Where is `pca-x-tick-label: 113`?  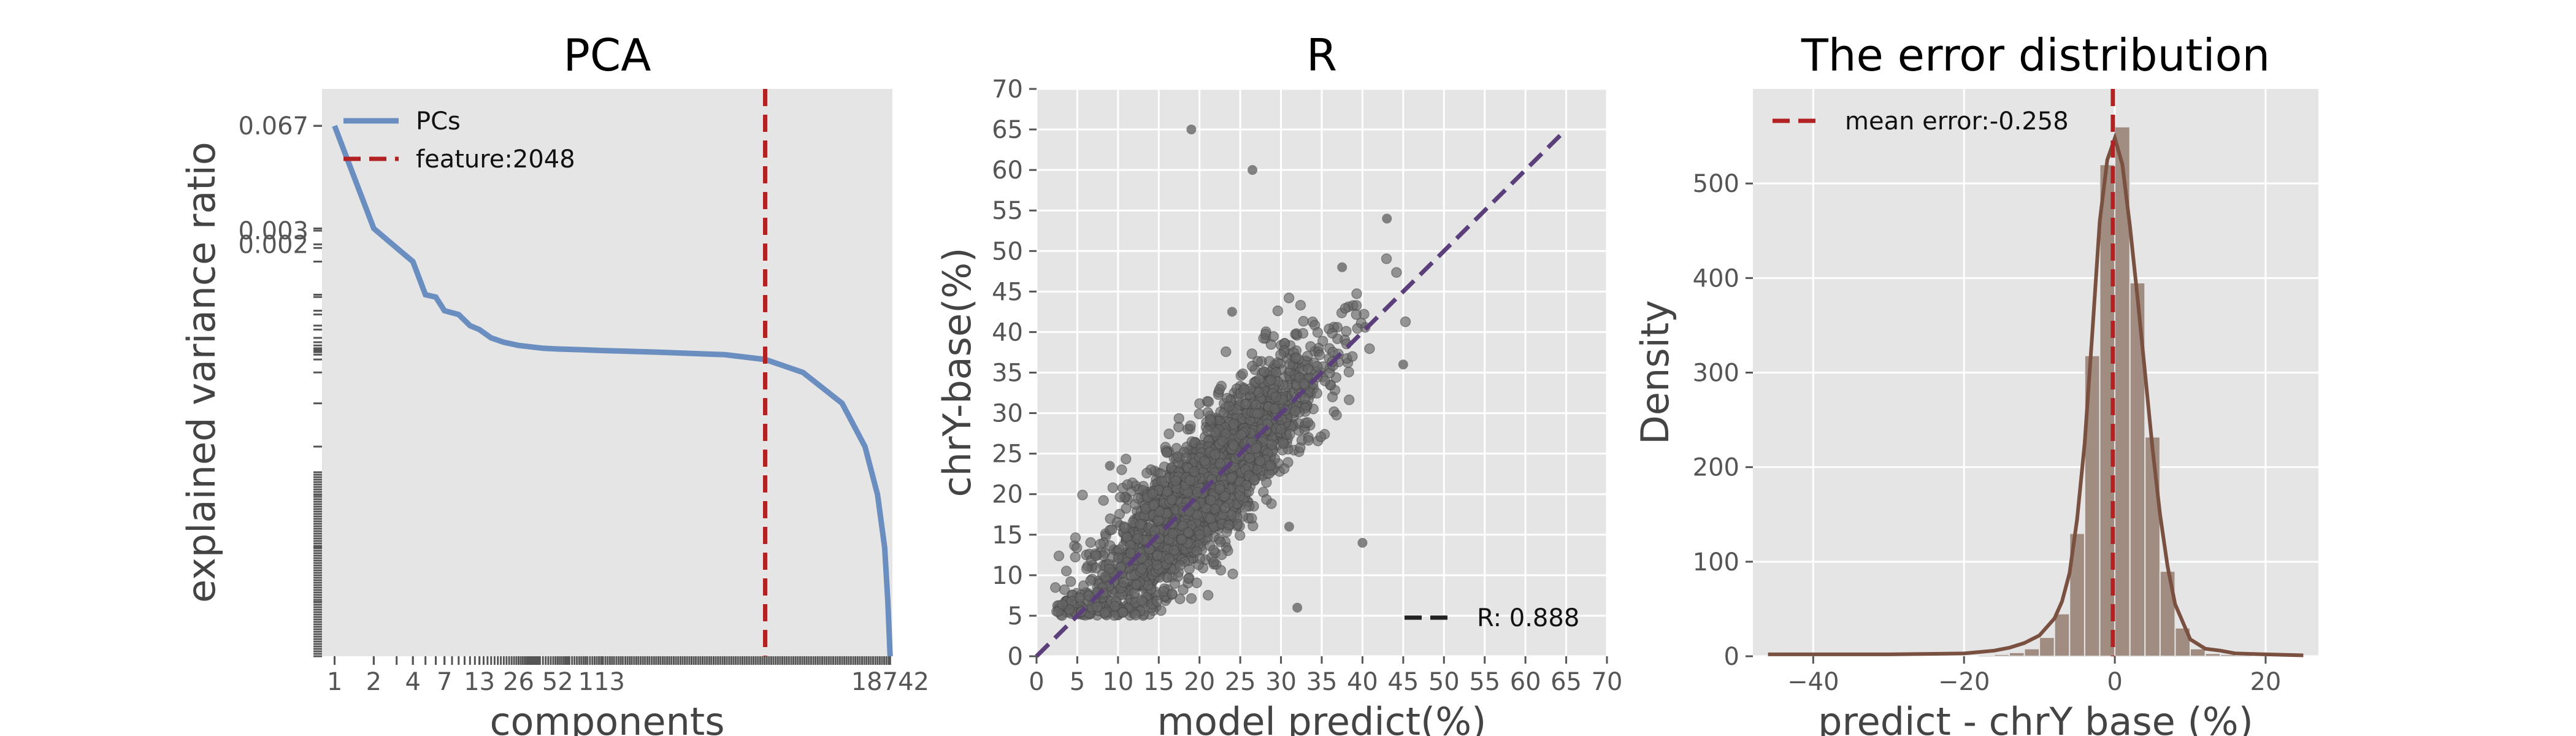
pca-x-tick-label: 113 is located at coordinates (601, 682).